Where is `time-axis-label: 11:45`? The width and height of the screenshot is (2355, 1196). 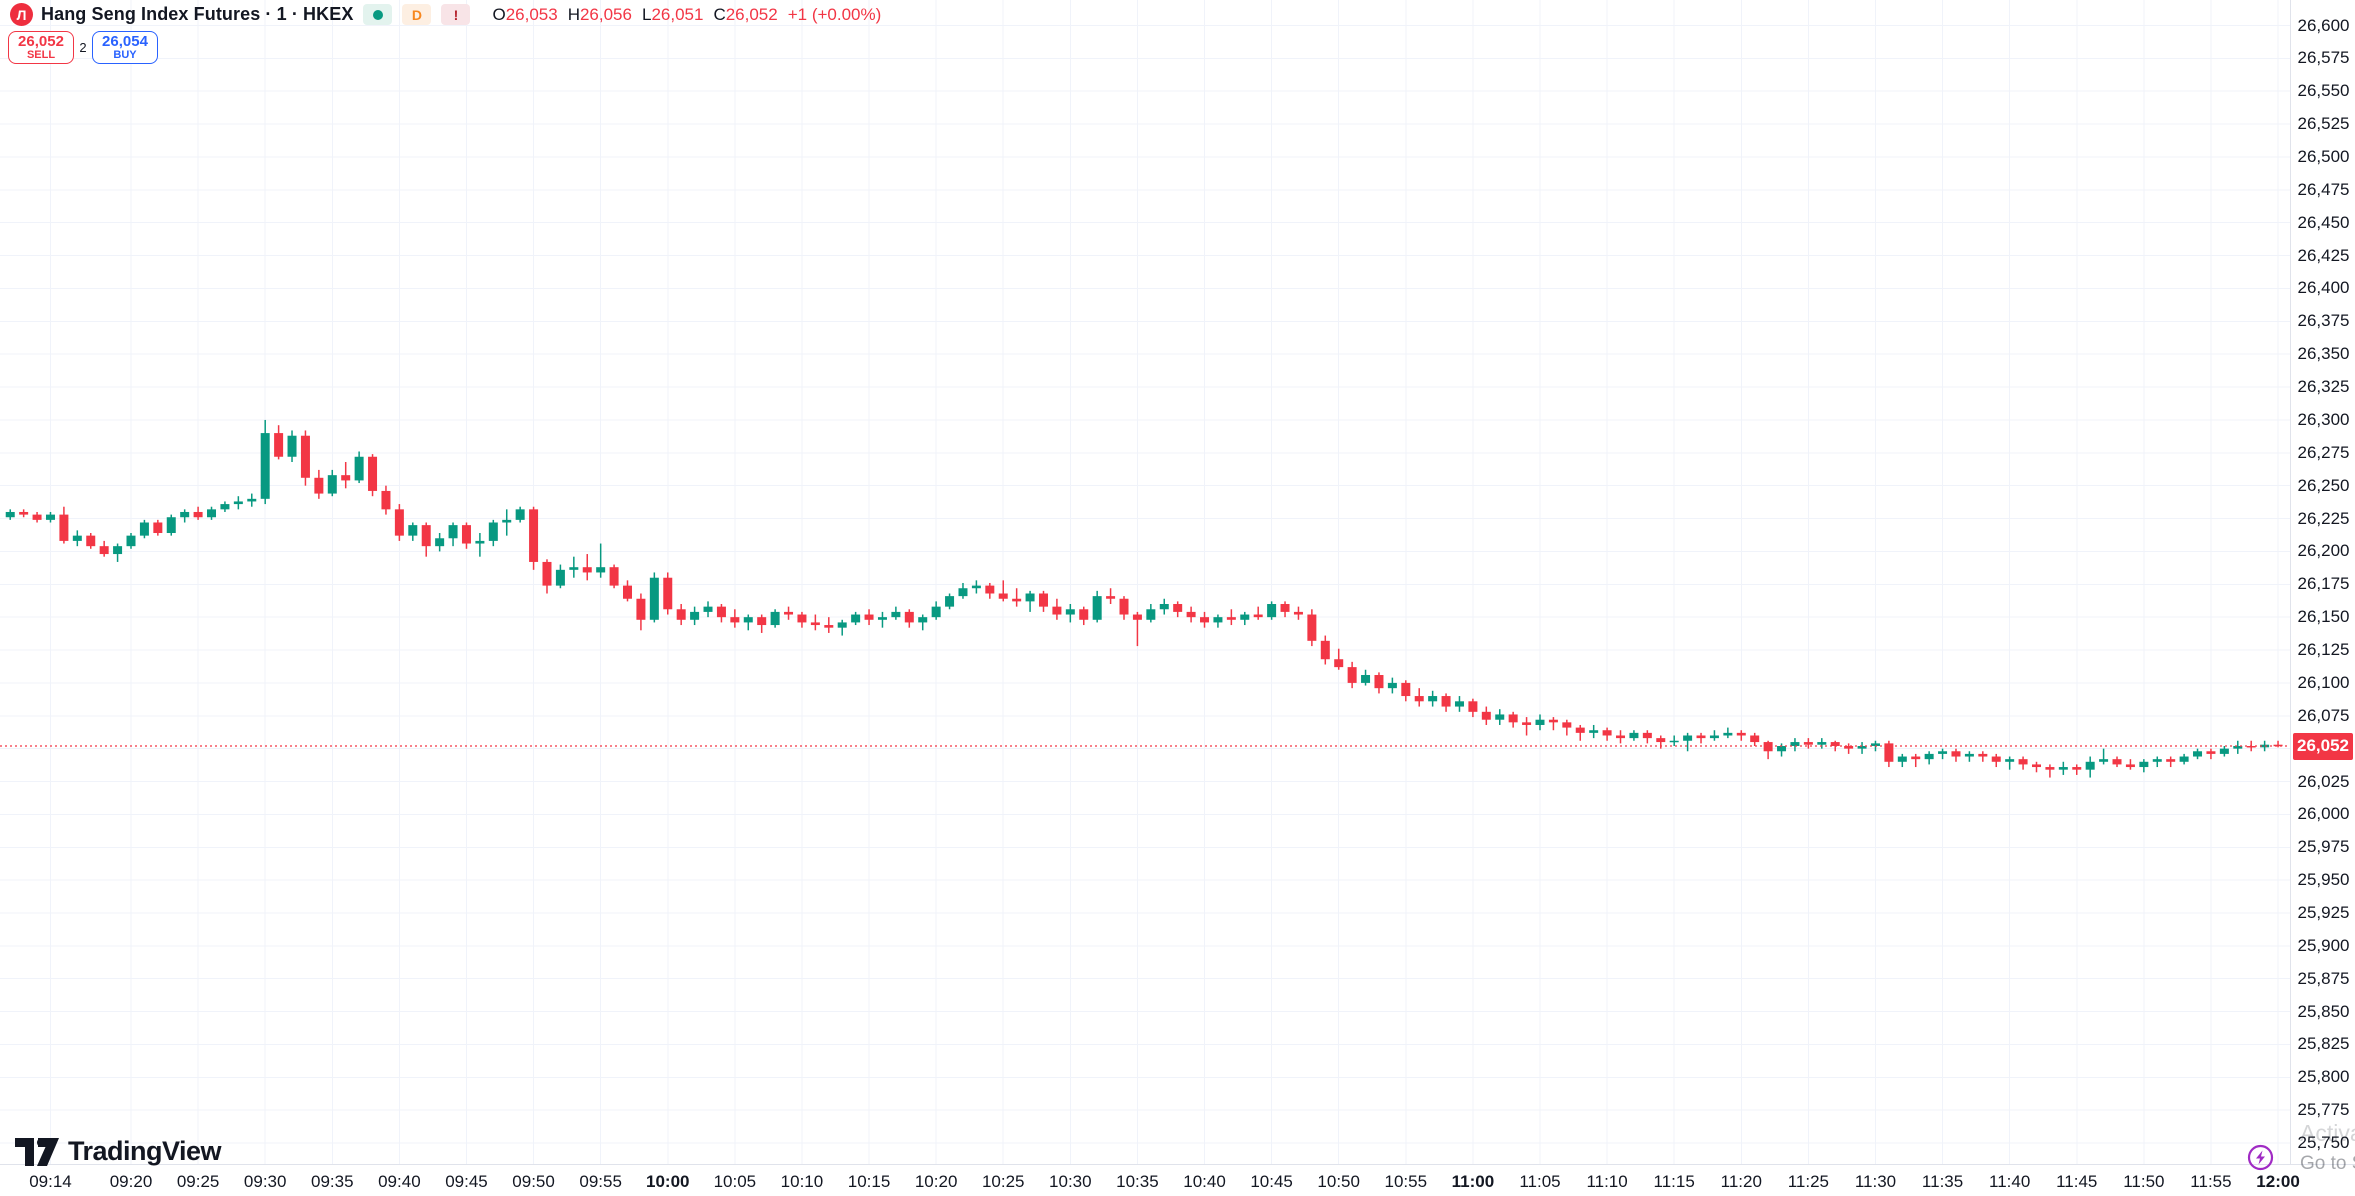
time-axis-label: 11:45 is located at coordinates (2077, 1181).